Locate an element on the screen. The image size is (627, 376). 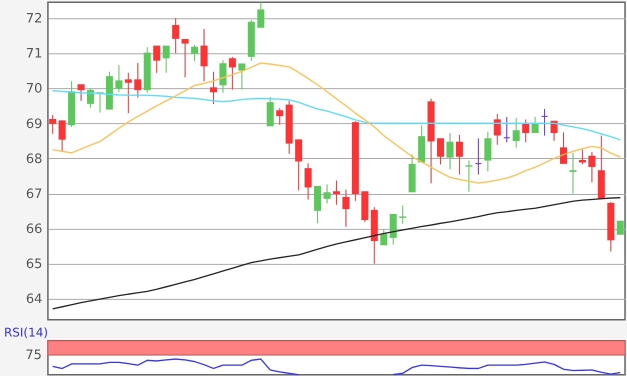
y-tick-label: 69 is located at coordinates (34, 124).